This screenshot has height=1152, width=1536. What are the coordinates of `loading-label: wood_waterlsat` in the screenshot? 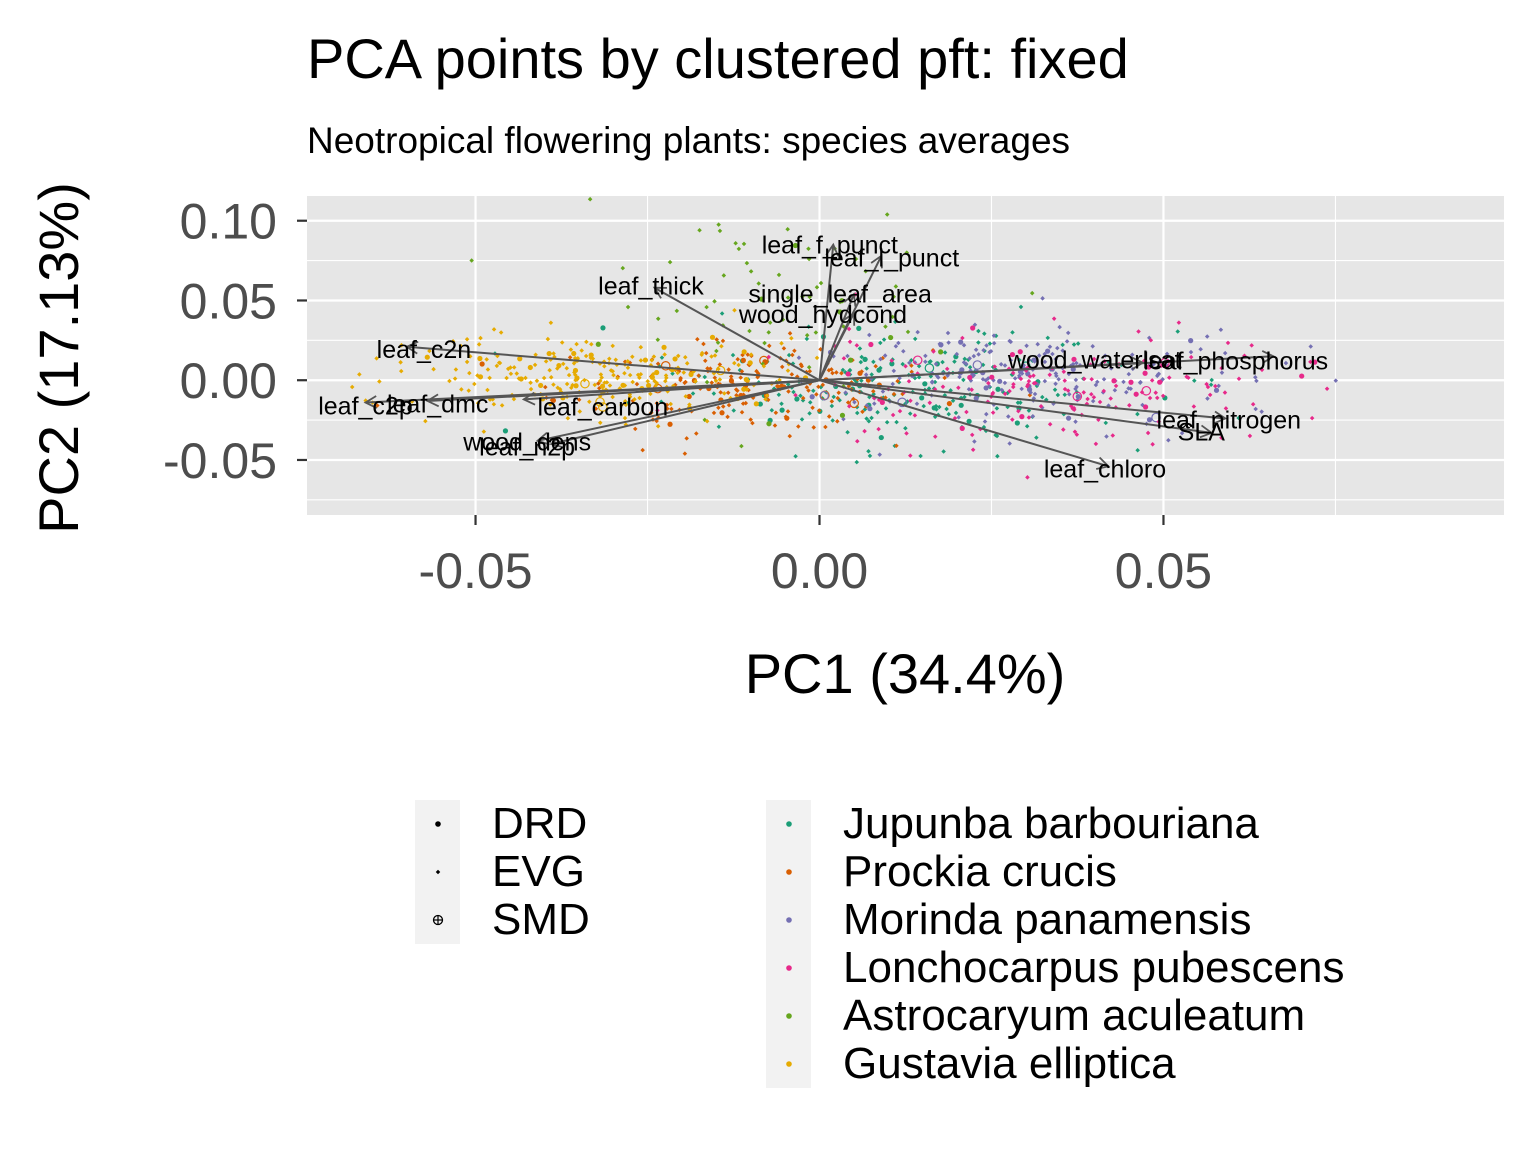 It's located at (1094, 360).